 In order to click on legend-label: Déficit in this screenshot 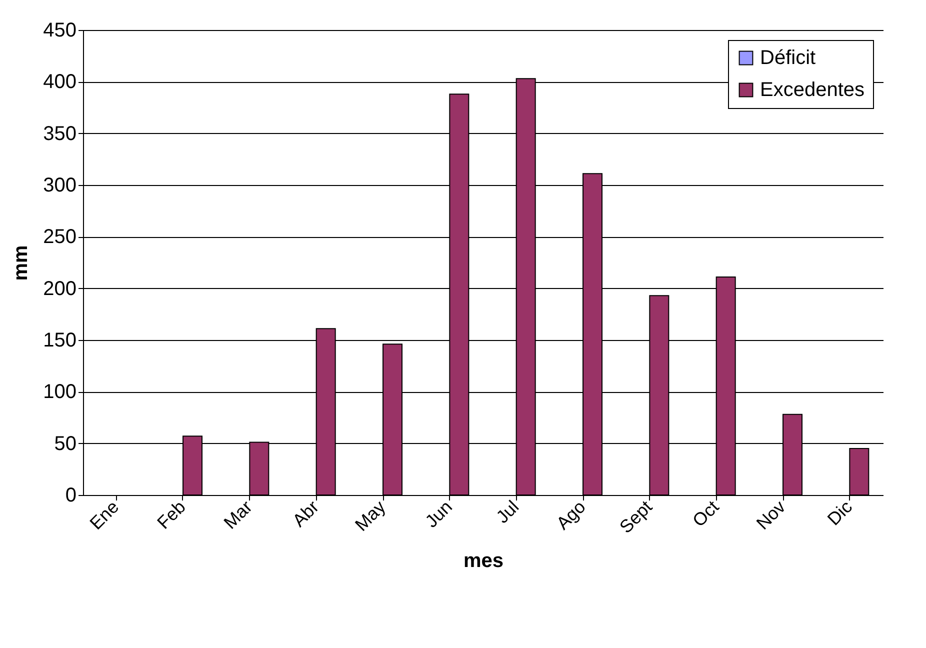, I will do `click(788, 58)`.